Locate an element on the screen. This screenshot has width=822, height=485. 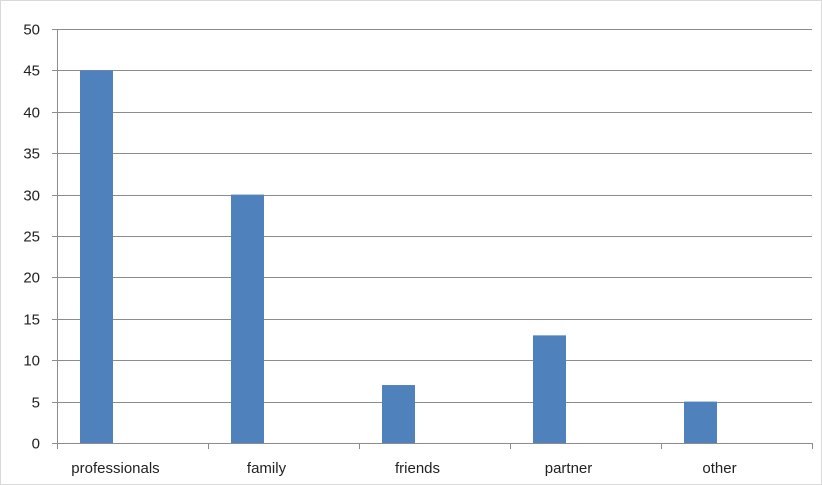
bar-friends is located at coordinates (398, 414).